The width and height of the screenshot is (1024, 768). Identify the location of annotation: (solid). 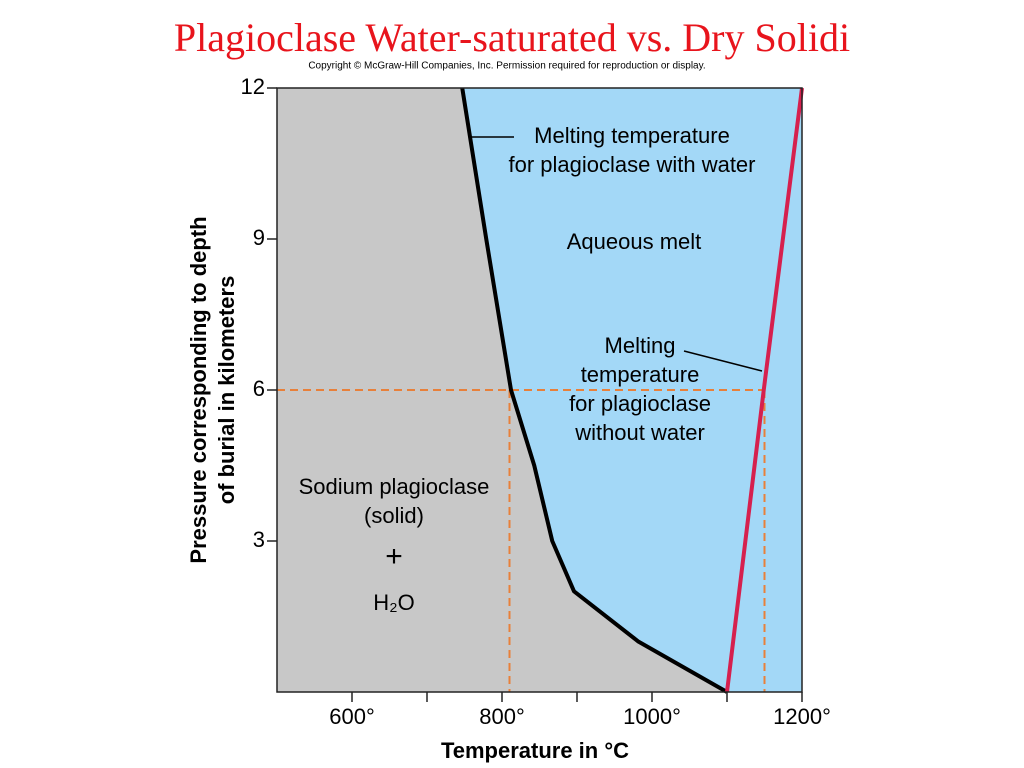
(394, 515).